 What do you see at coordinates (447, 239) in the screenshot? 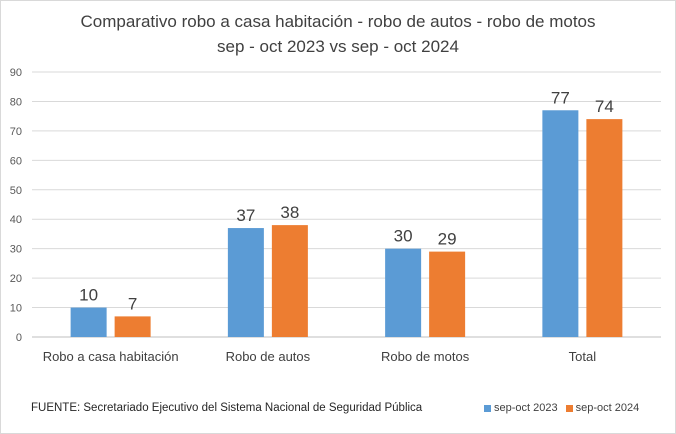
I see `data-label: 29` at bounding box center [447, 239].